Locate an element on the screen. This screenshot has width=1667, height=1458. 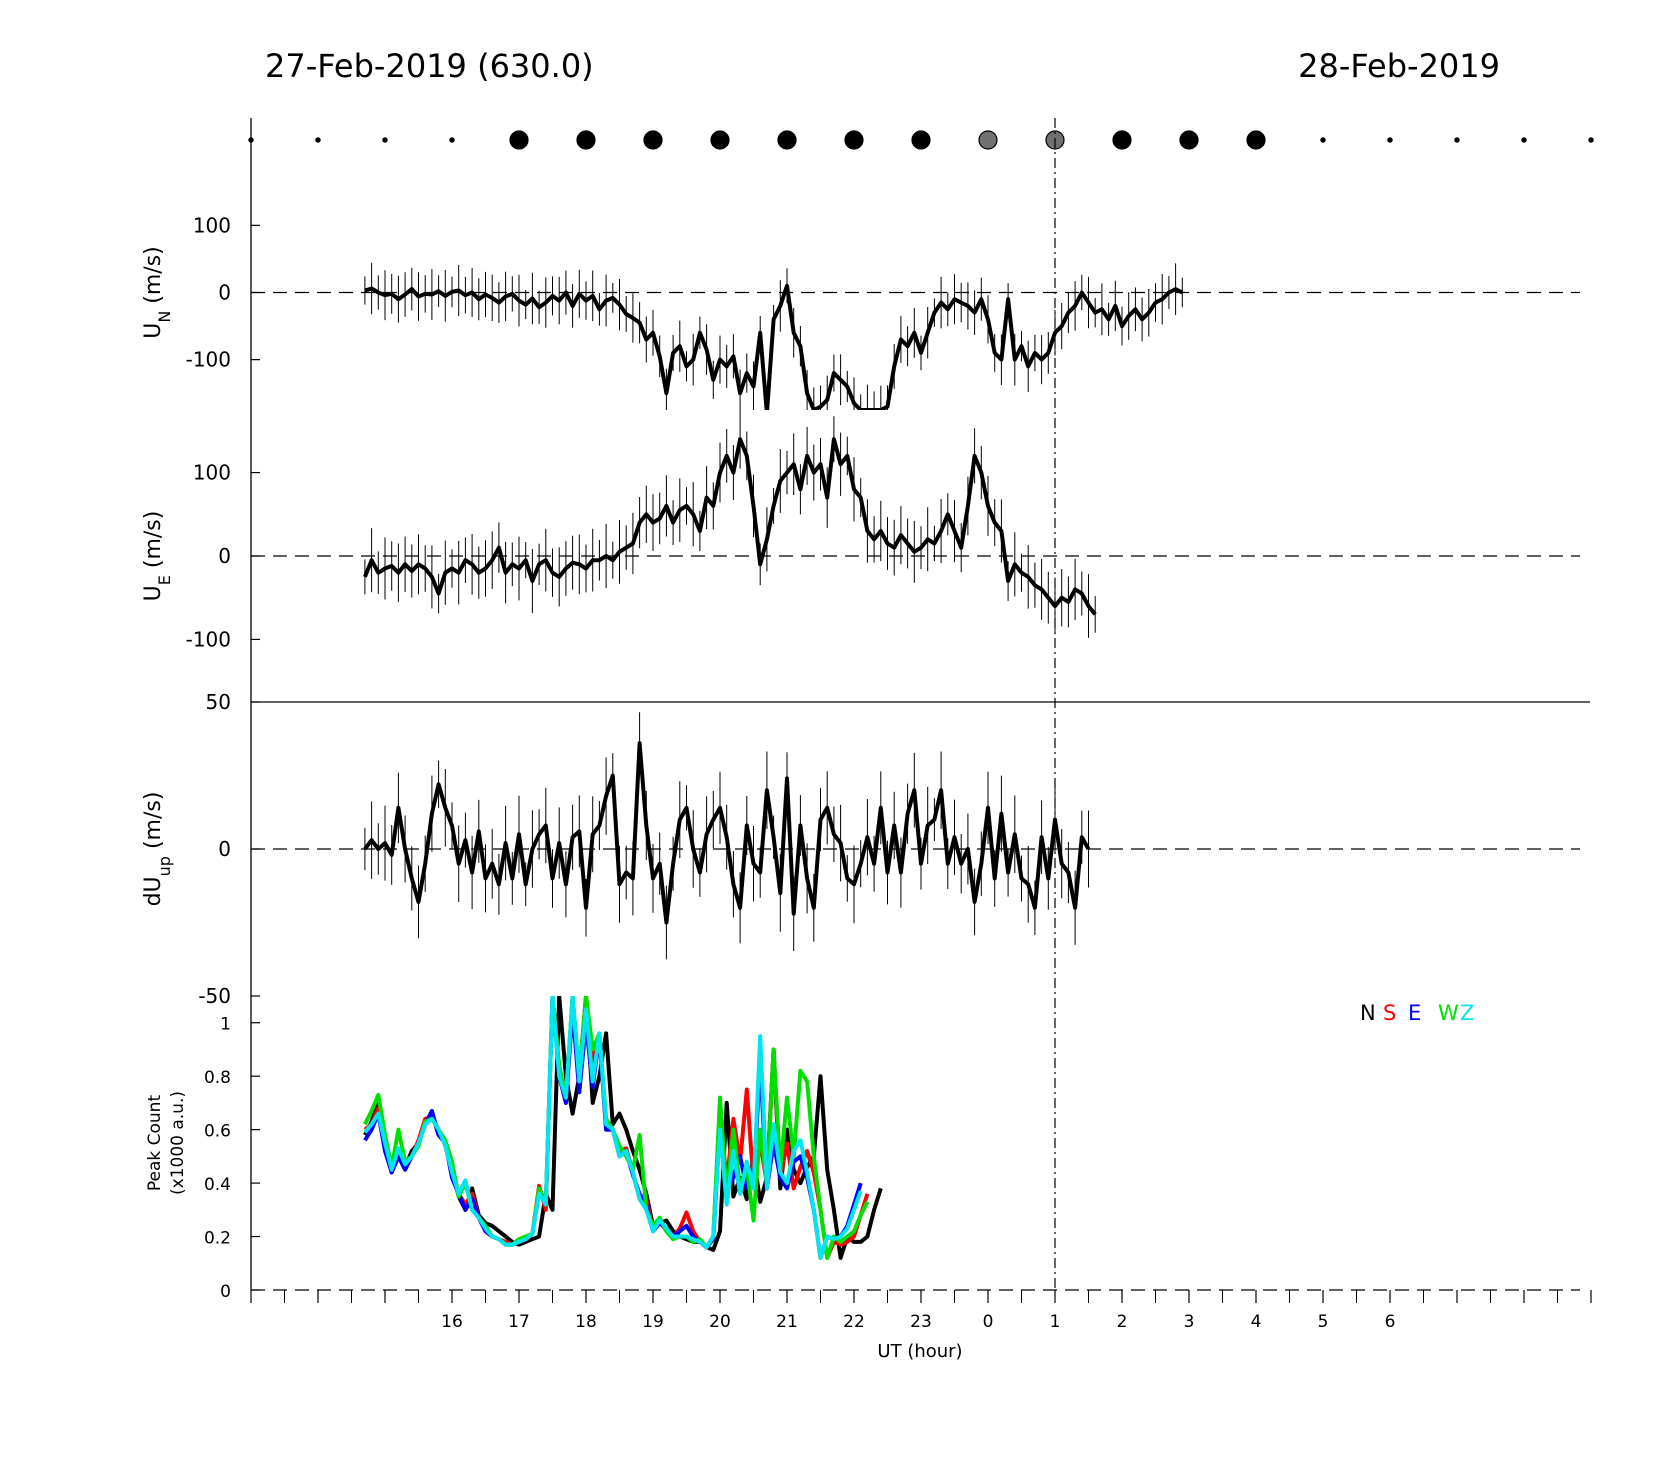
title-right: 28-Feb-2019 is located at coordinates (1399, 66).